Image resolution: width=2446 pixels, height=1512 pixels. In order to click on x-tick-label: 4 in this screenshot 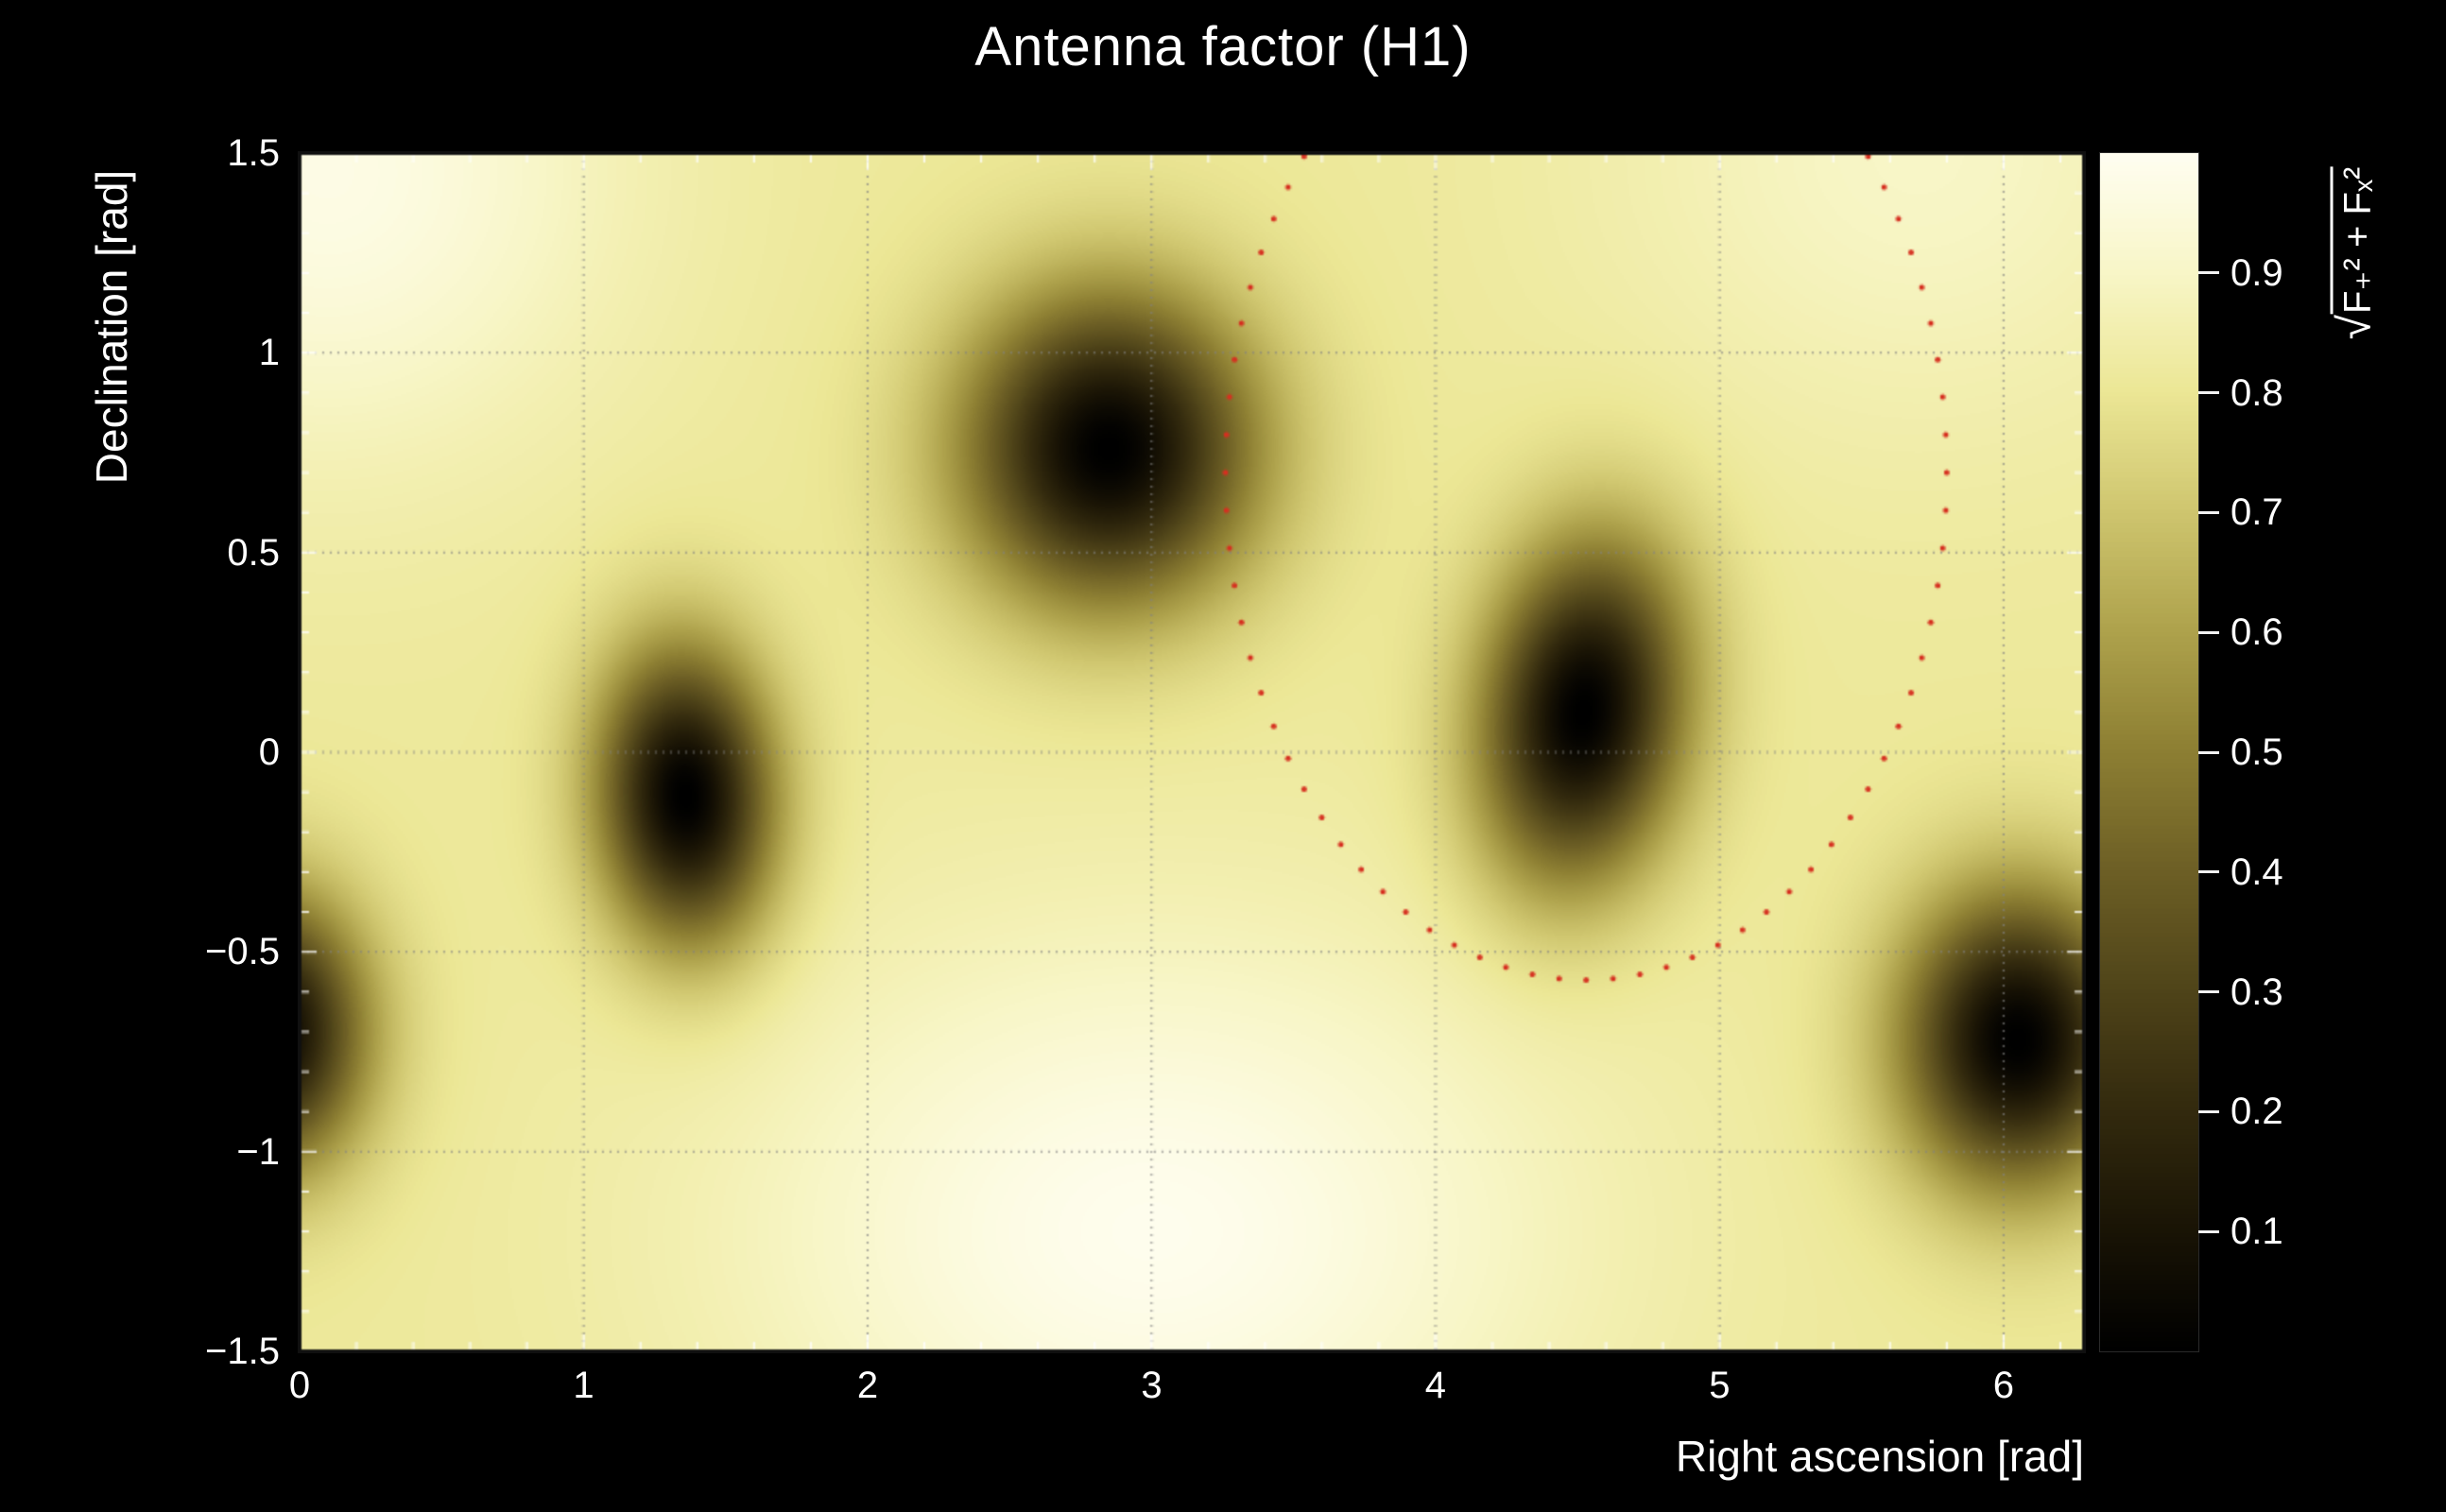, I will do `click(1435, 1385)`.